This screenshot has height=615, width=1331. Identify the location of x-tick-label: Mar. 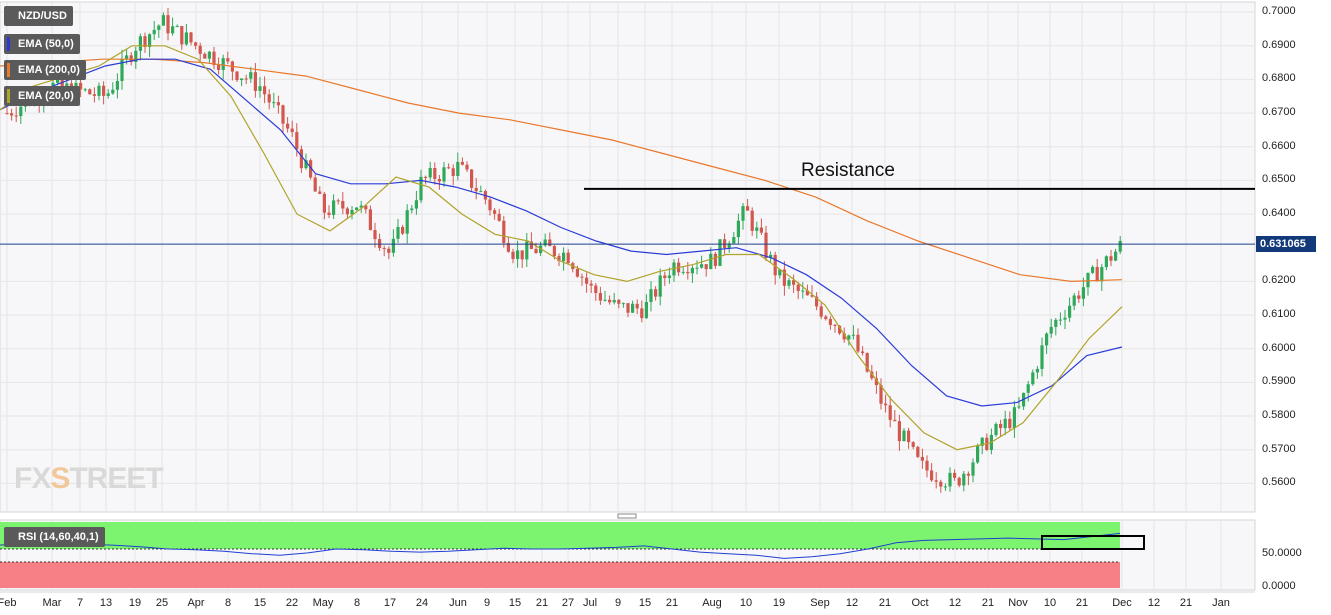
(52, 603).